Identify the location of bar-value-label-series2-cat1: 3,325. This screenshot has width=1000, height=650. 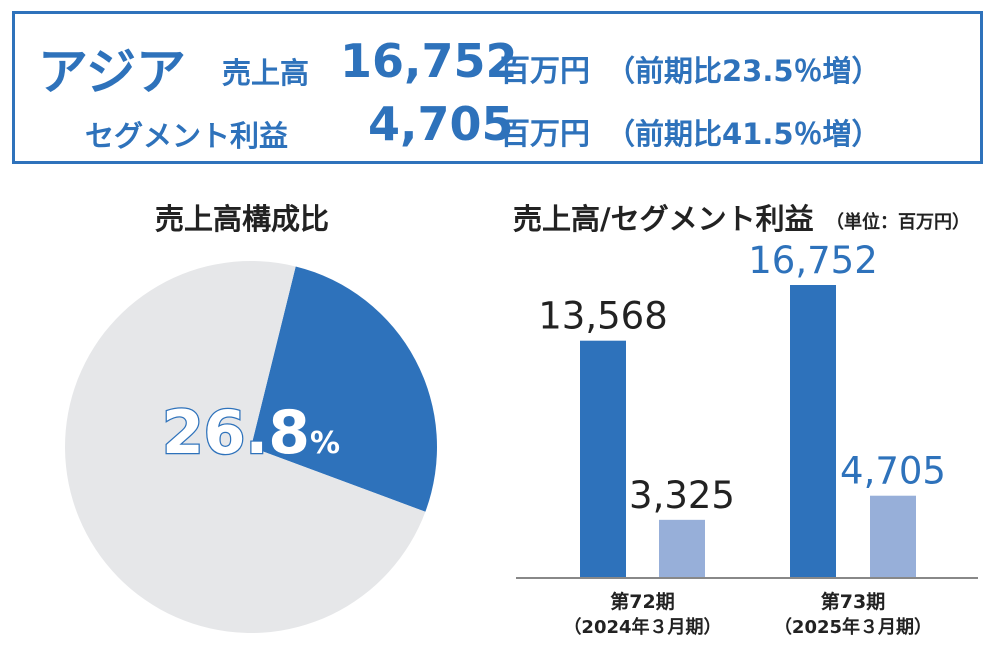
(682, 495).